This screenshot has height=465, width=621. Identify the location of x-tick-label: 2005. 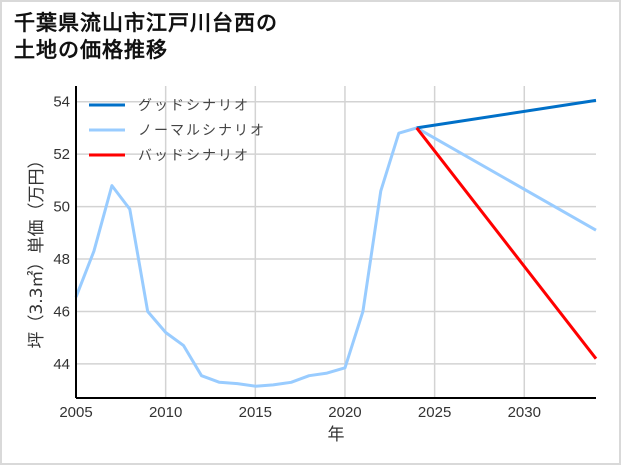
(75, 412).